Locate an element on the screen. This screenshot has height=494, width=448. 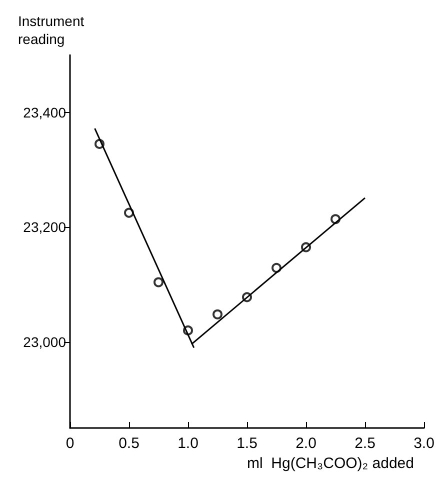
y-tick-label: 23,200 is located at coordinates (44, 227).